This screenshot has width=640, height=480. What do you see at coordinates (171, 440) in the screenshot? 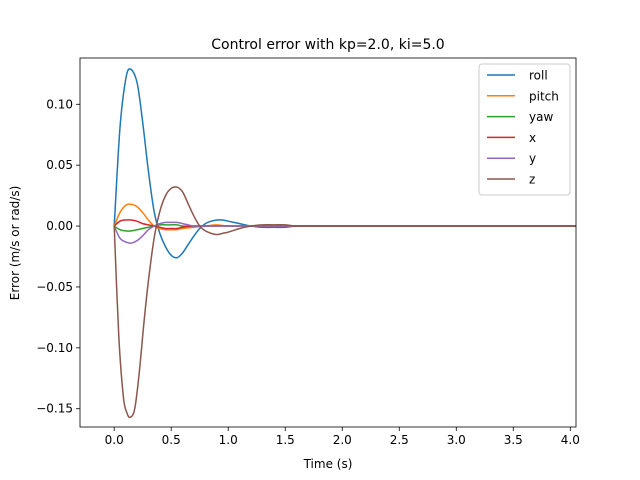
I see `x-tick-label: 0.5` at bounding box center [171, 440].